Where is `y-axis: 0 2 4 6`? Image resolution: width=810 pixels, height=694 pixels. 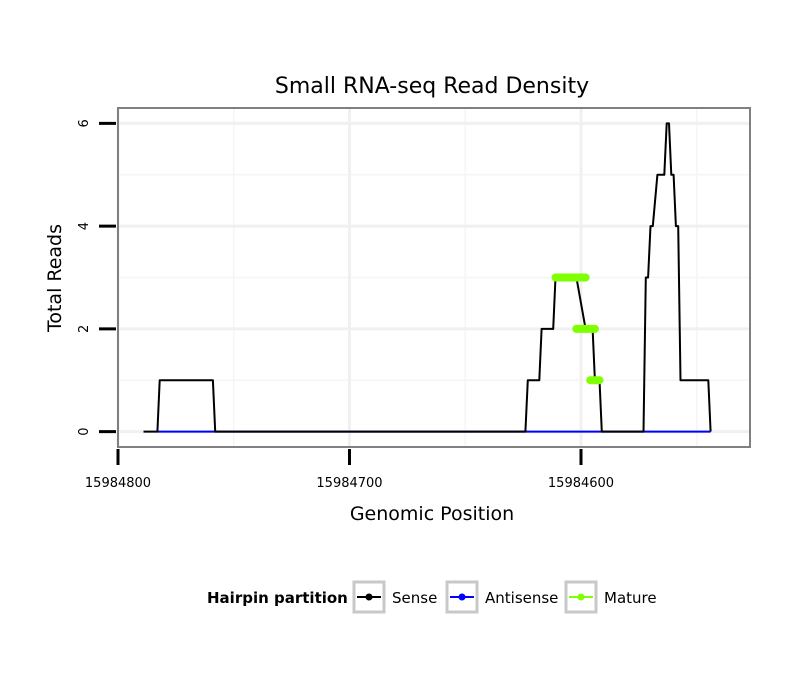
y-axis: 0 2 4 6 is located at coordinates (96, 277).